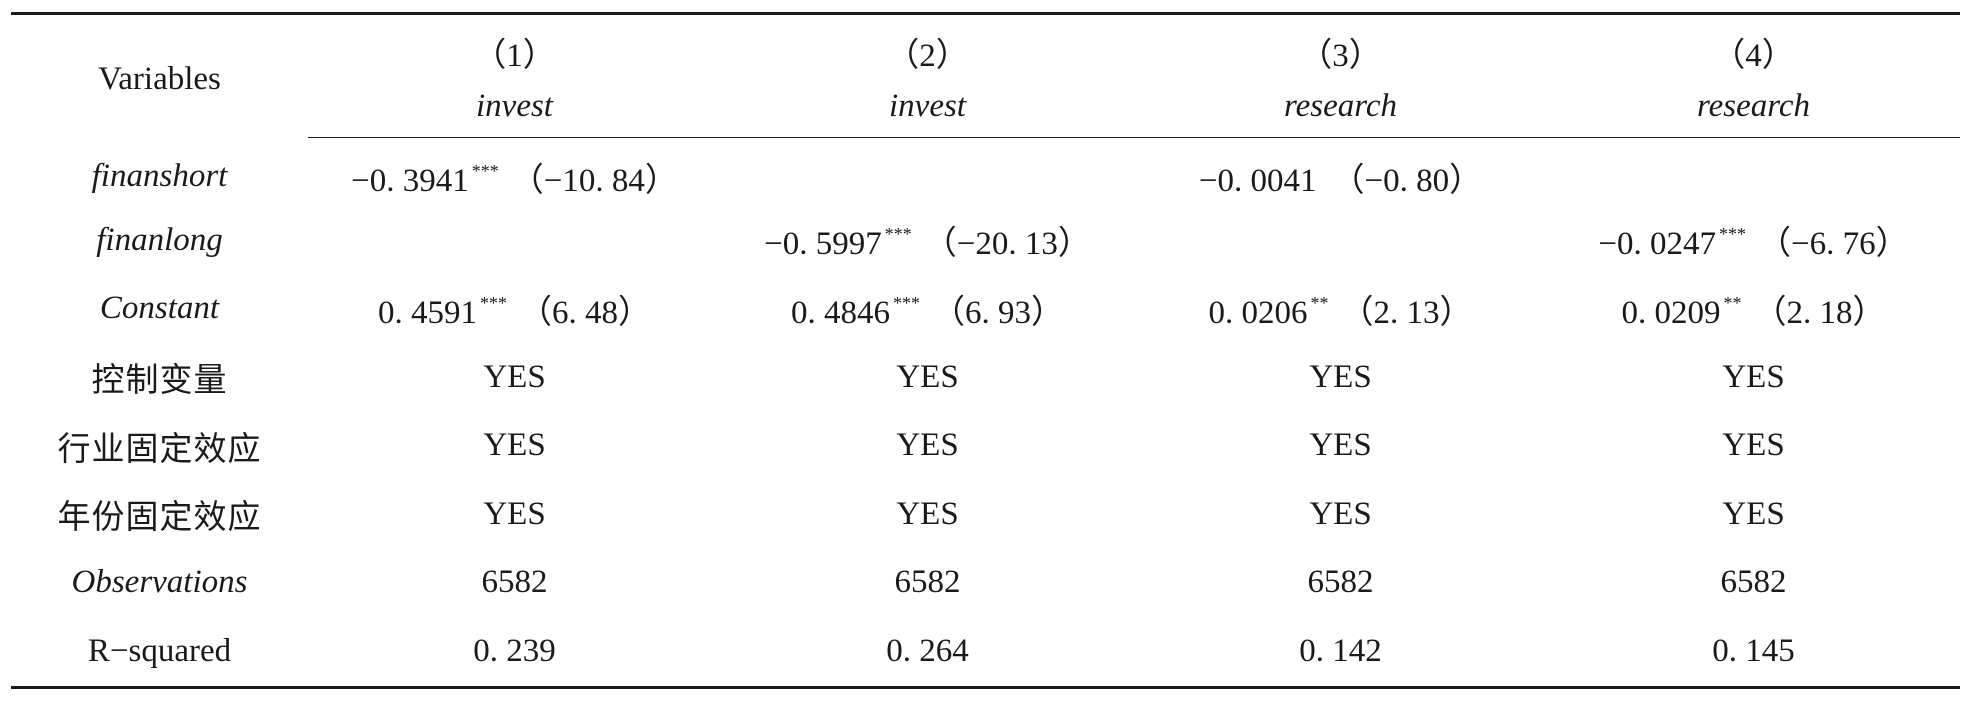 The image size is (1971, 701). I want to click on table-cell: 0. 264, so click(927, 653).